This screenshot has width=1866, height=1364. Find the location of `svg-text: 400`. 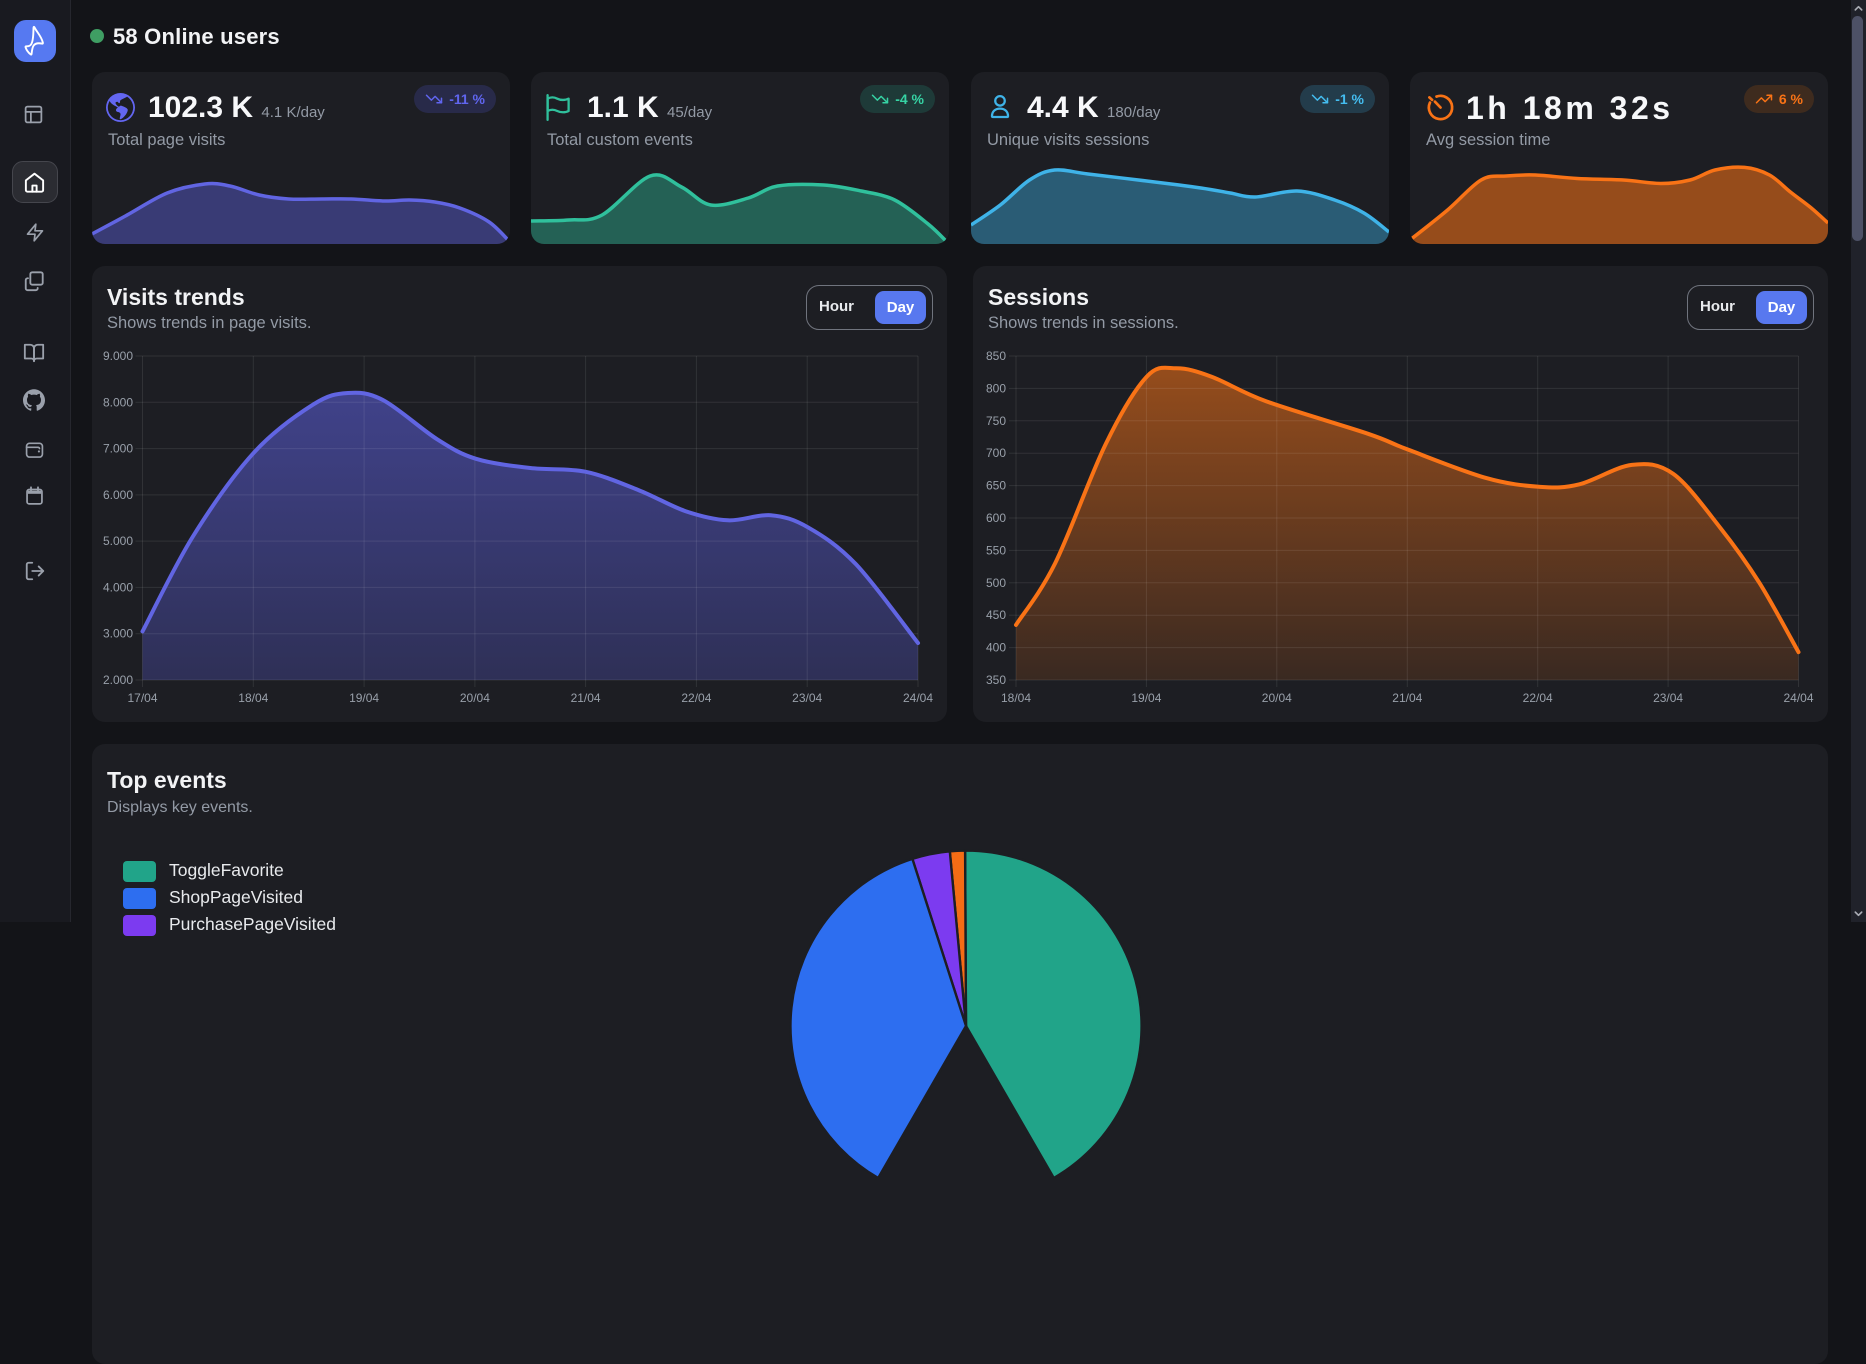

svg-text: 400 is located at coordinates (996, 648).